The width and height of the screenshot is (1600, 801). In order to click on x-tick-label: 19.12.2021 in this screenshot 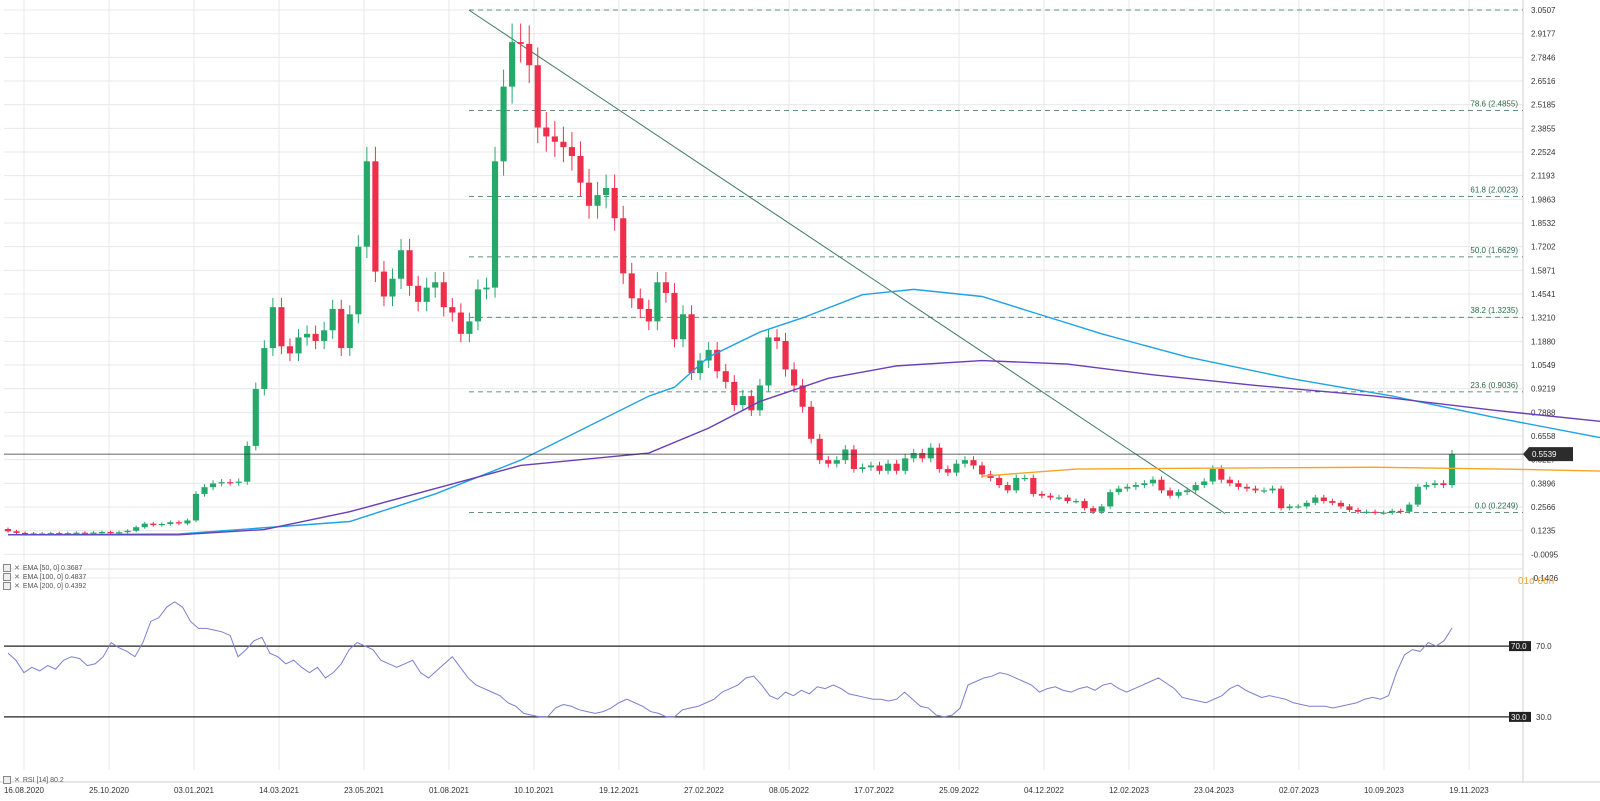, I will do `click(619, 790)`.